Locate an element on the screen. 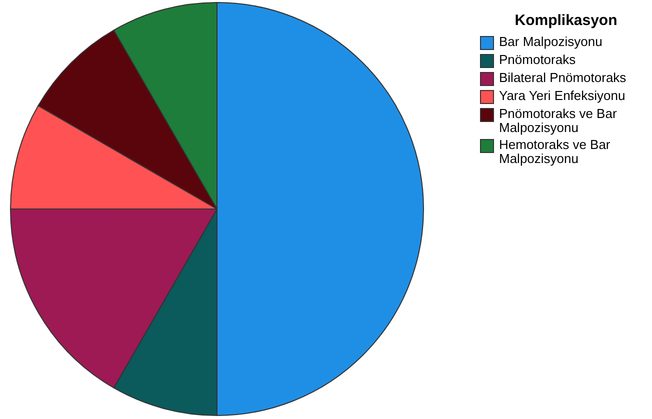 Image resolution: width=652 pixels, height=419 pixels. legend-label: Pnömotoraks is located at coordinates (537, 59).